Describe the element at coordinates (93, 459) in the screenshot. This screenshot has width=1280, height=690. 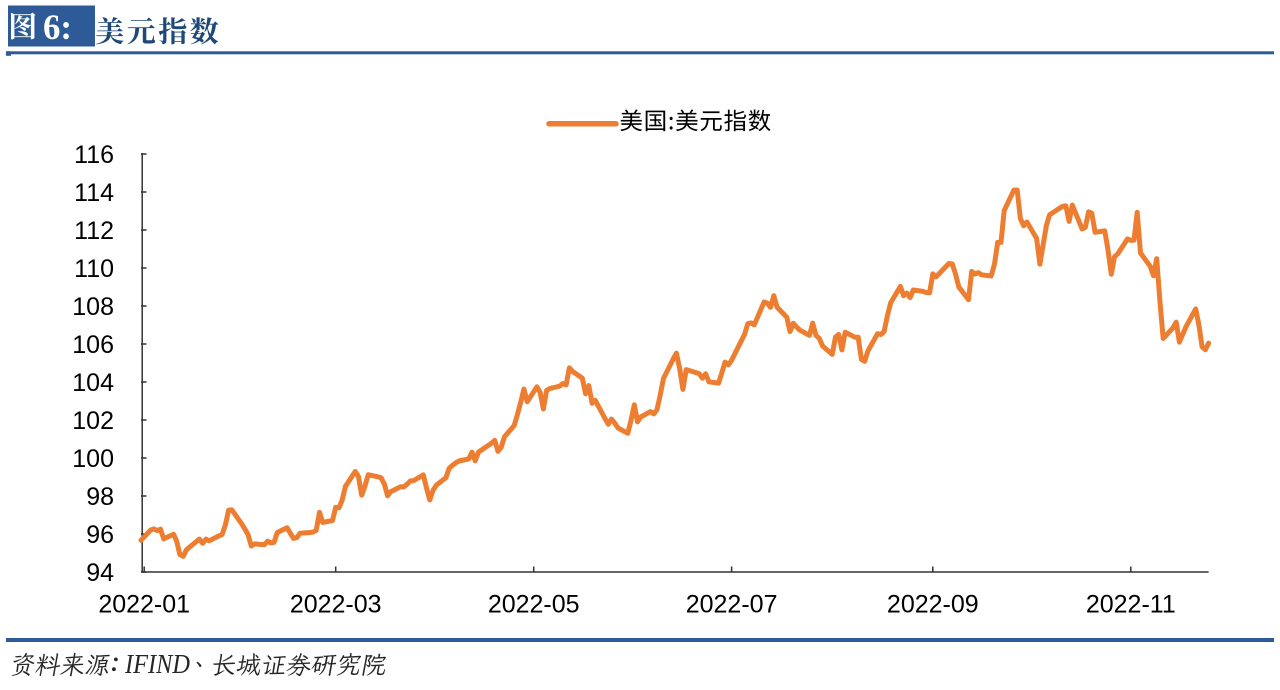
I see `svg-text: 100` at that location.